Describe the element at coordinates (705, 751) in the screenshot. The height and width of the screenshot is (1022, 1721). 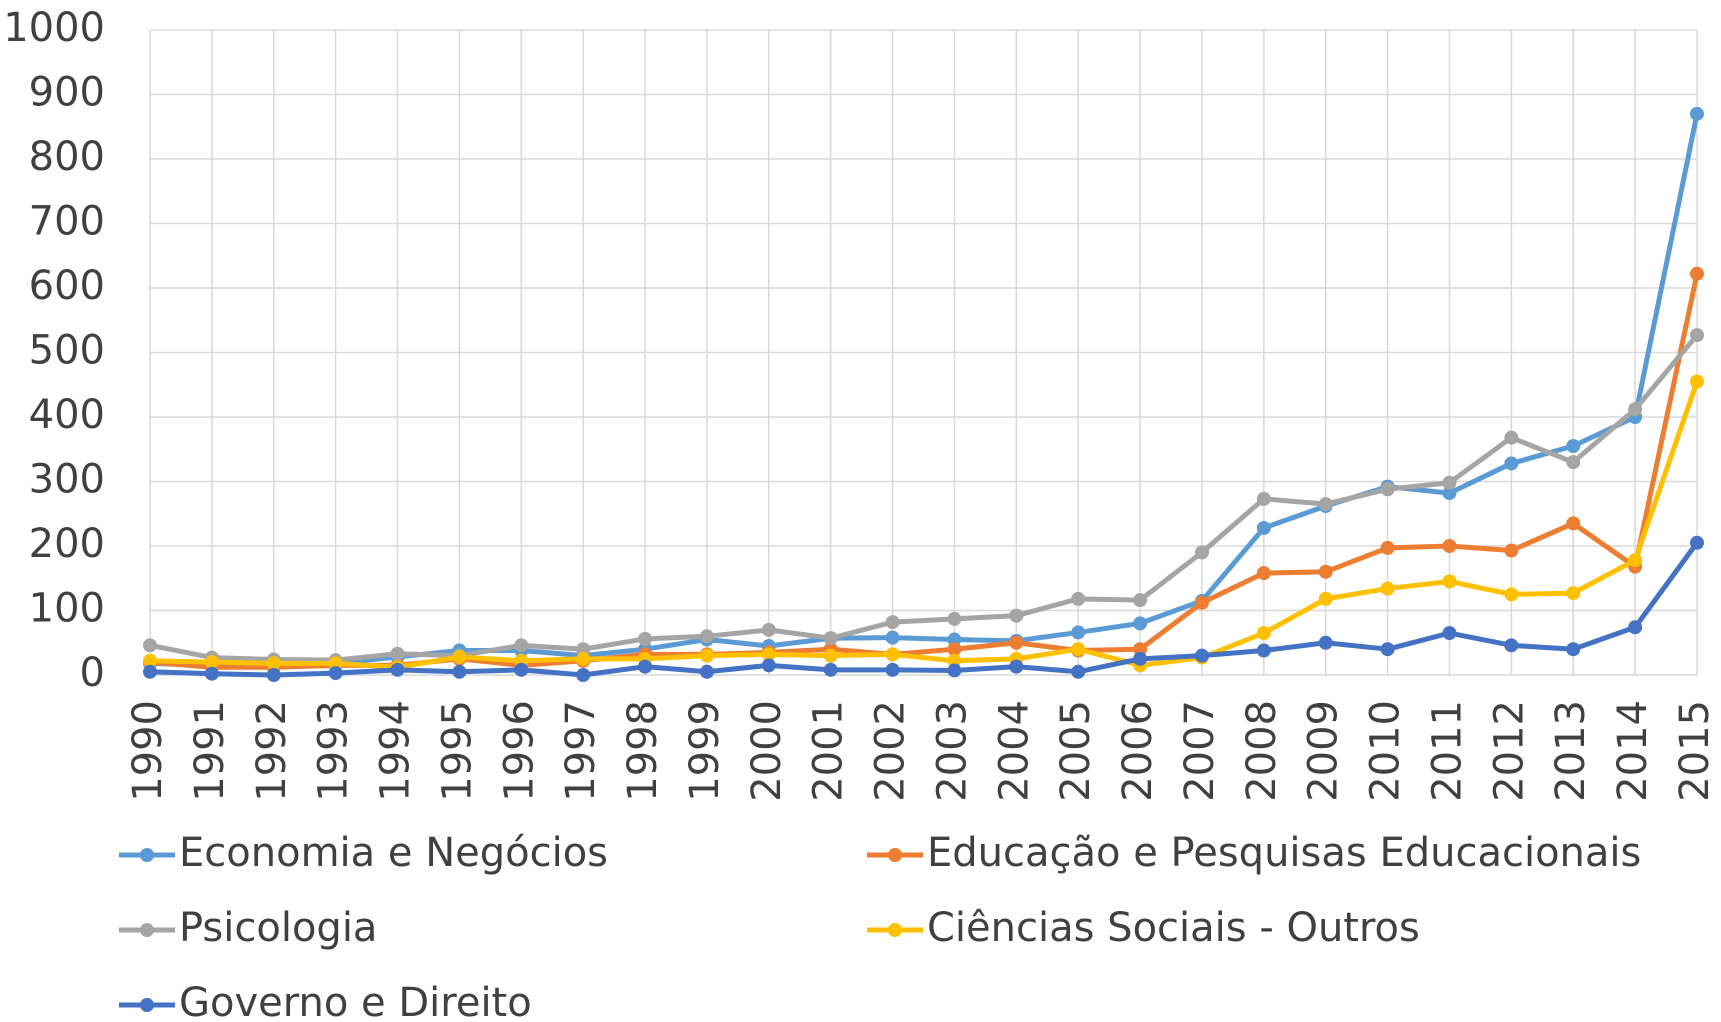
I see `x-tick-label: 1999` at that location.